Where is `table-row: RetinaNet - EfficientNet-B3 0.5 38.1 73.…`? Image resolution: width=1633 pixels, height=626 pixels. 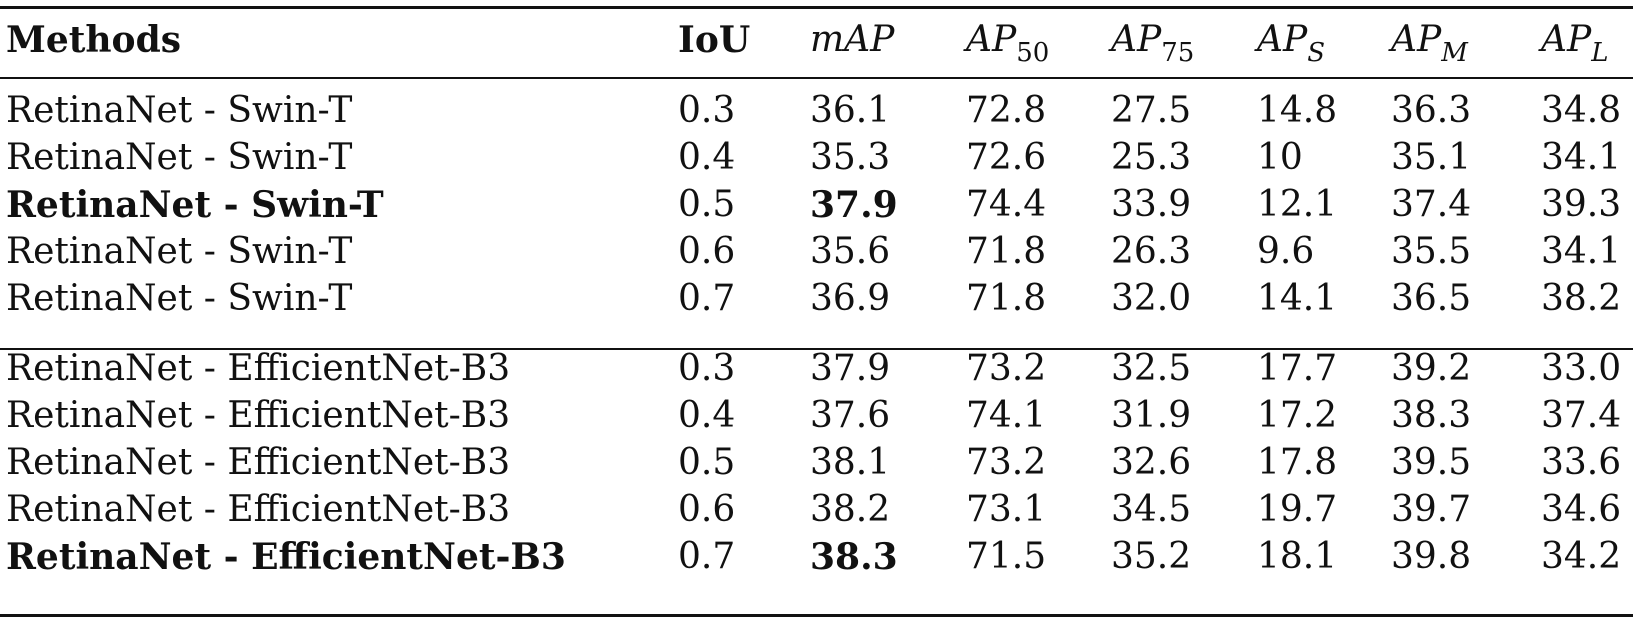
table-row: RetinaNet - EfficientNet-B3 0.5 38.1 73.… is located at coordinates (816, 463).